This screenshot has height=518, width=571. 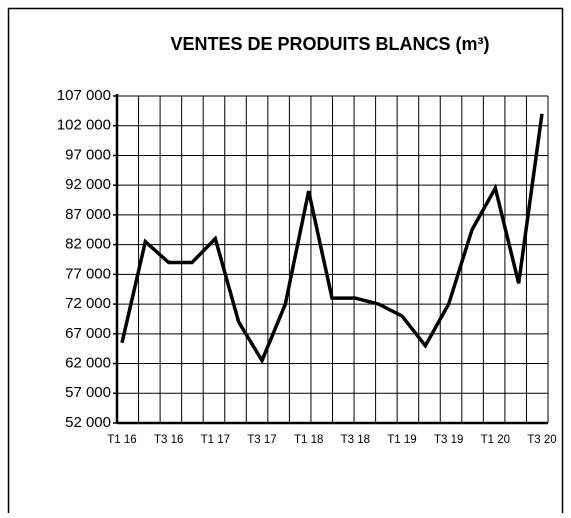 What do you see at coordinates (88, 422) in the screenshot?
I see `y-tick-label: 52 000` at bounding box center [88, 422].